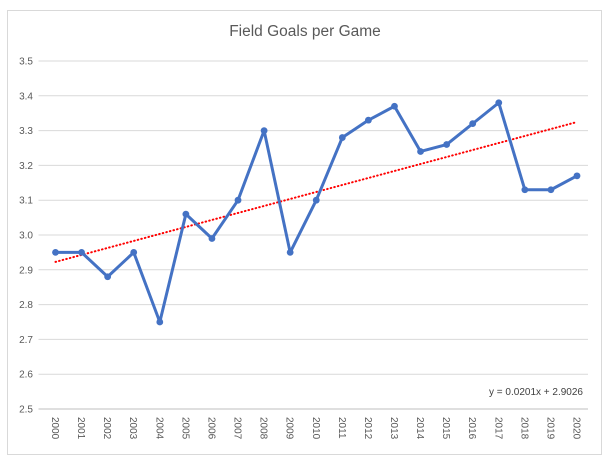  Describe the element at coordinates (184, 428) in the screenshot. I see `x-axis-tick-label: 2005` at that location.